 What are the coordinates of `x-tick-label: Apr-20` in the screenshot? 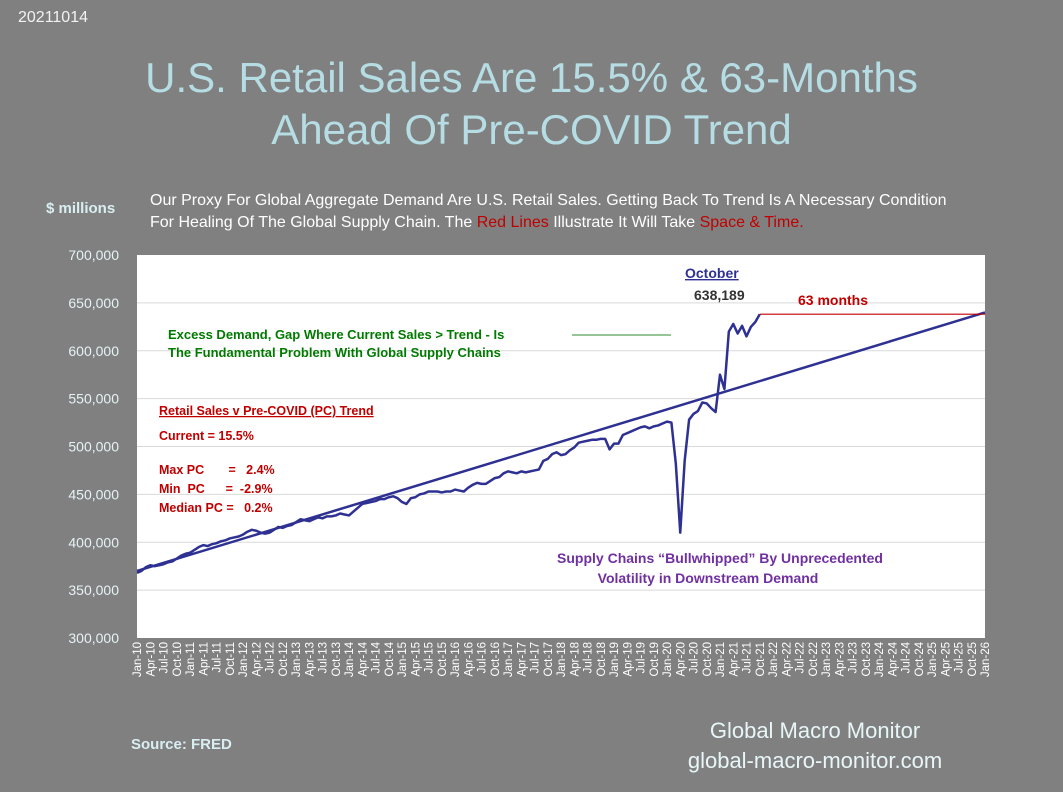 It's located at (681, 659).